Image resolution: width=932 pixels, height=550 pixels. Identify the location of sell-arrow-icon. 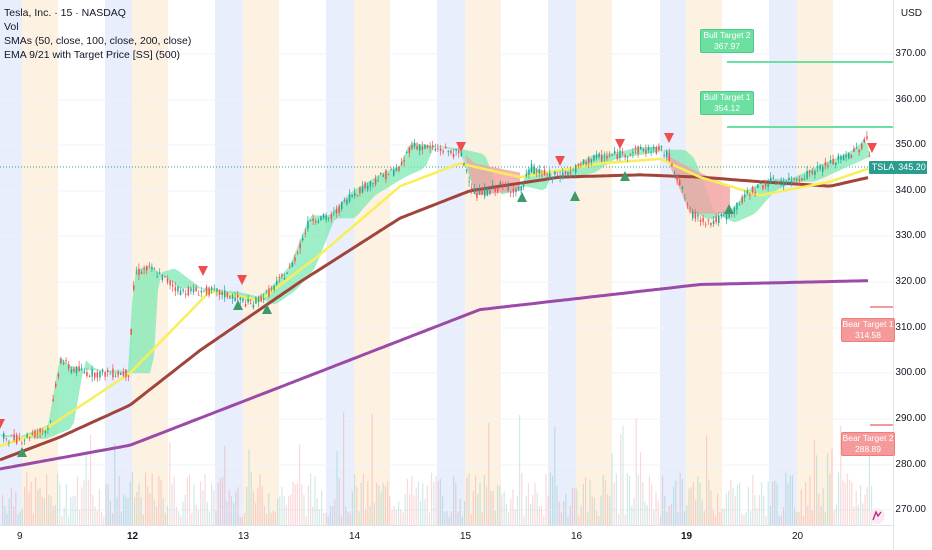
(203, 271).